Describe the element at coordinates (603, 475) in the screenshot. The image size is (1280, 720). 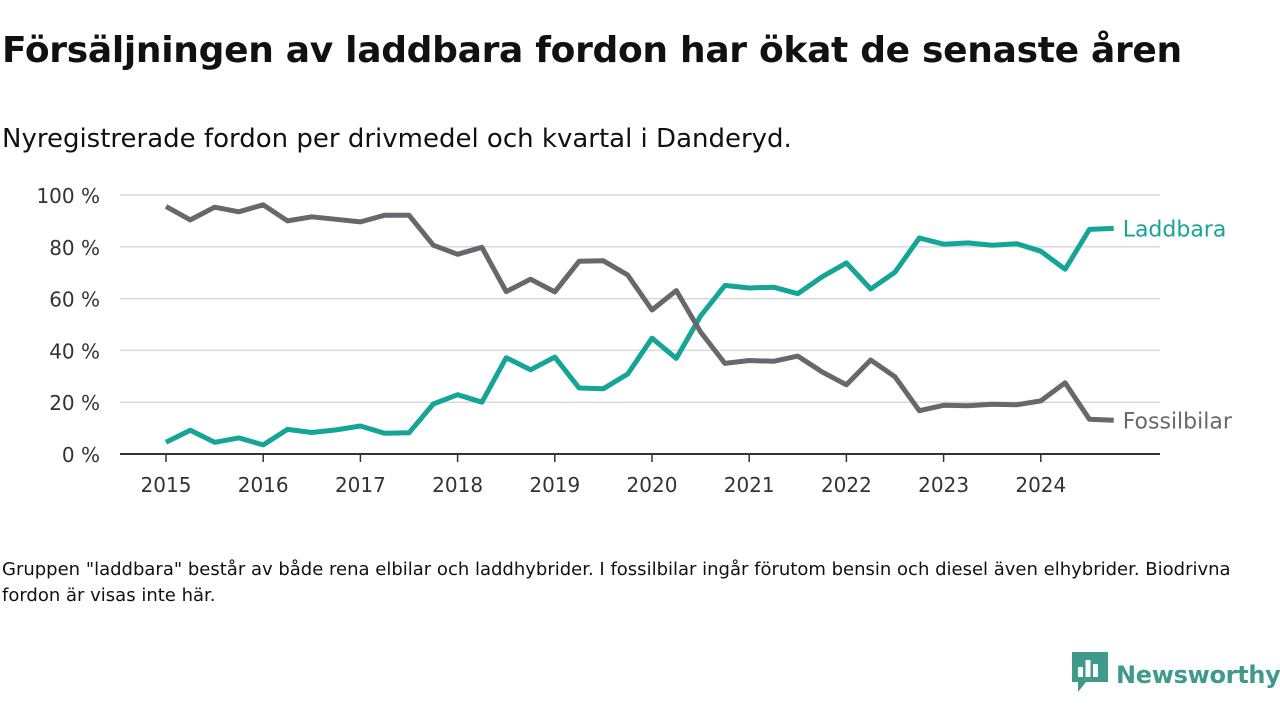
I see `x-axis-ticks: 2015 2016 2017 2018 2019 2020 2021 2022 2023 2024` at that location.